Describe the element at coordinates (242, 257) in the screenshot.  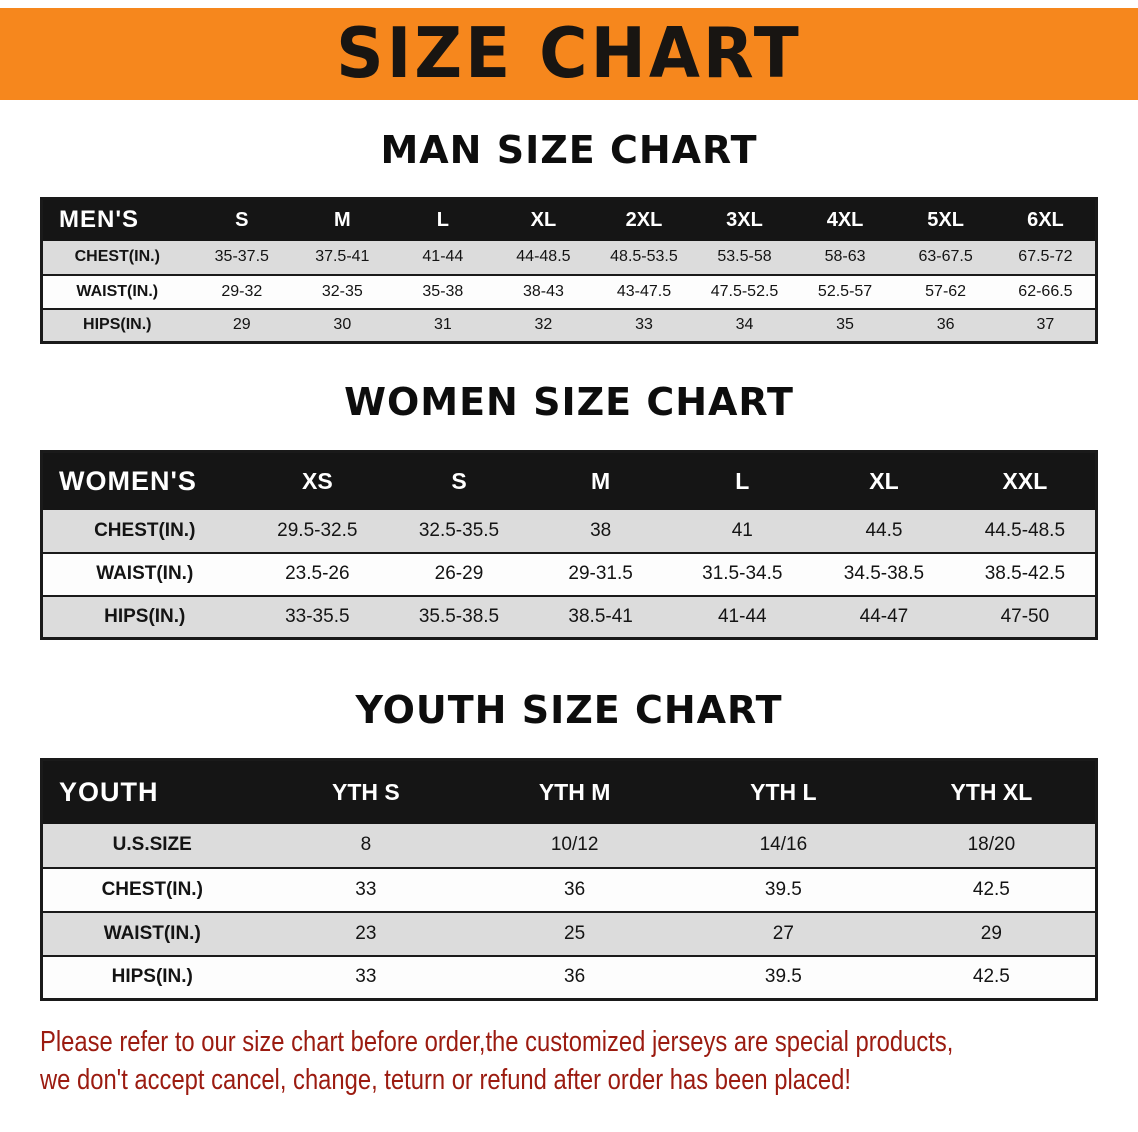
I see `size-value: 35-37.5` at that location.